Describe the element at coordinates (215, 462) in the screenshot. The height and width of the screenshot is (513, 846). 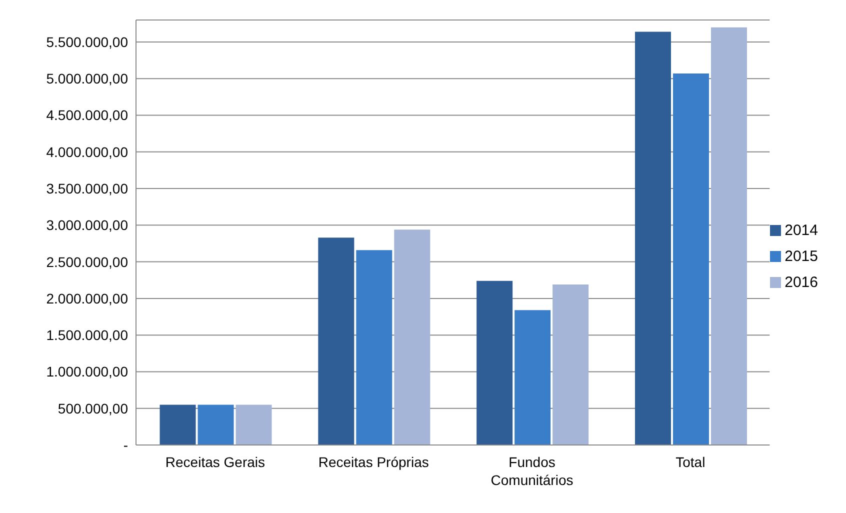
I see `x-tick-label: Receitas Gerais` at that location.